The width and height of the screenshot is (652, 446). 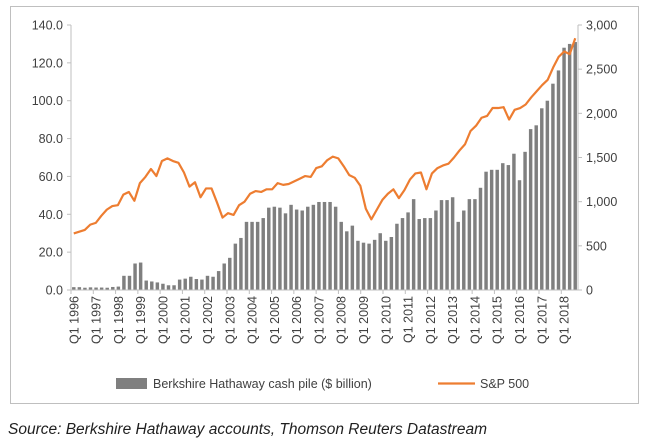 What do you see at coordinates (601, 114) in the screenshot?
I see `right-tick-label: 2,000` at bounding box center [601, 114].